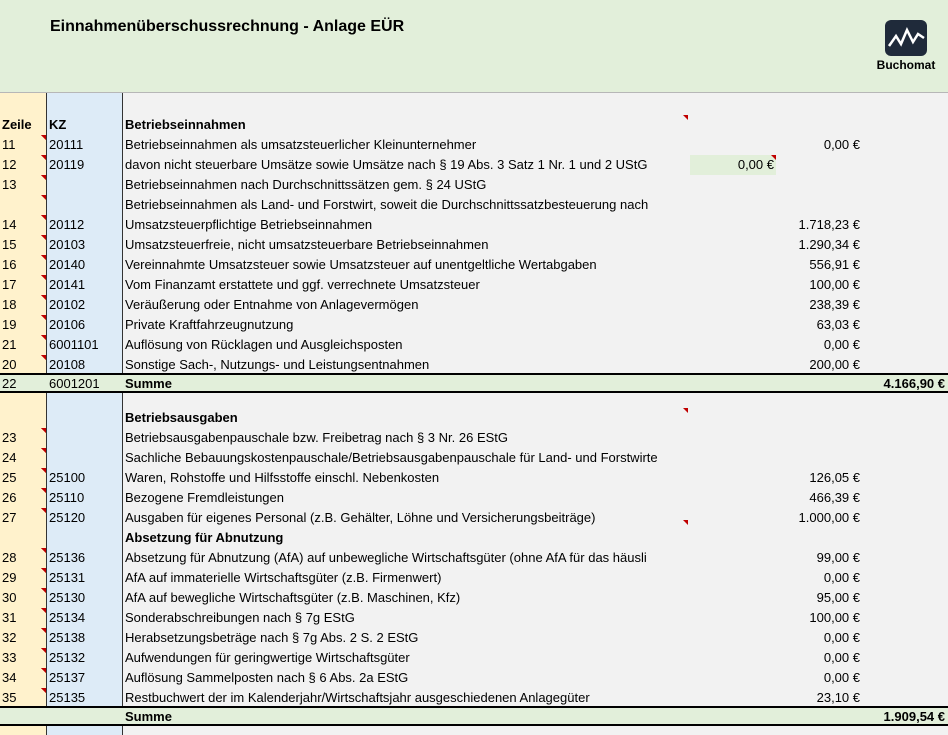 Image resolution: width=948 pixels, height=735 pixels. Describe the element at coordinates (185, 124) in the screenshot. I see `section-heading: Betriebseinnahmen` at that location.